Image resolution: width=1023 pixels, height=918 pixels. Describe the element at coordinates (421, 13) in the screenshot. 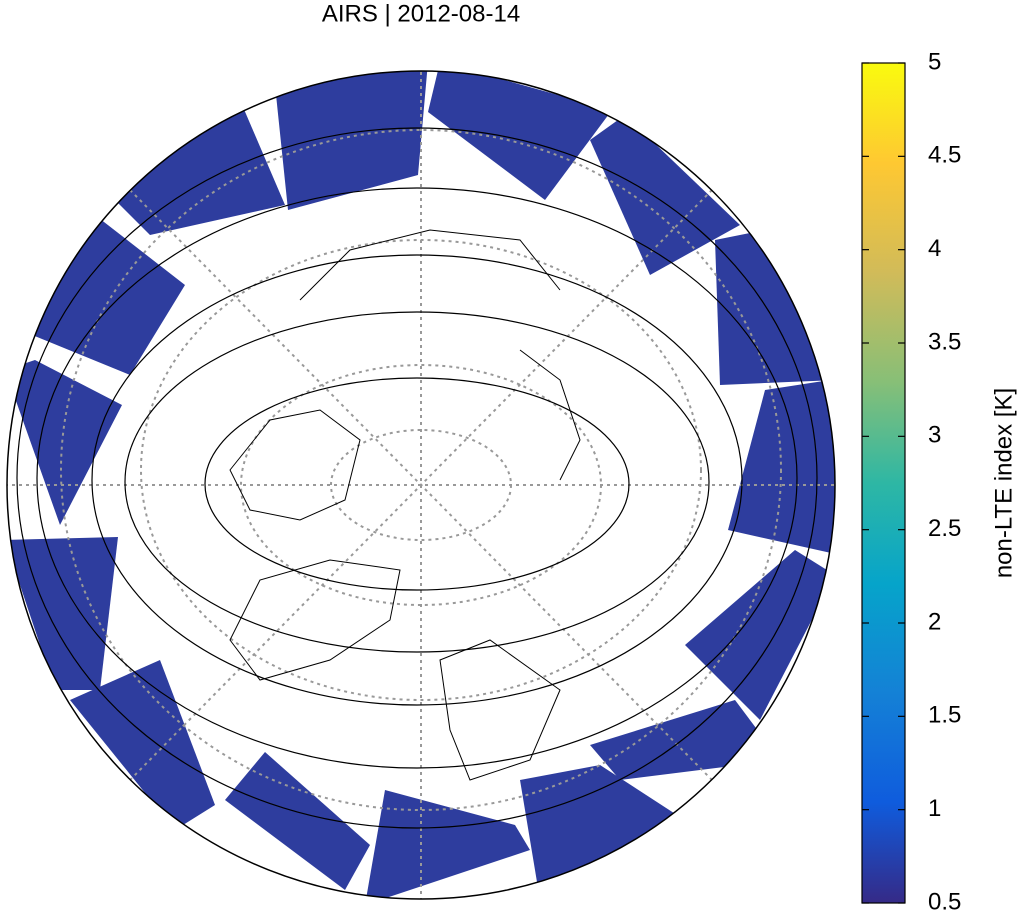

I see `map-title: AIRS | 2012-08-14` at that location.